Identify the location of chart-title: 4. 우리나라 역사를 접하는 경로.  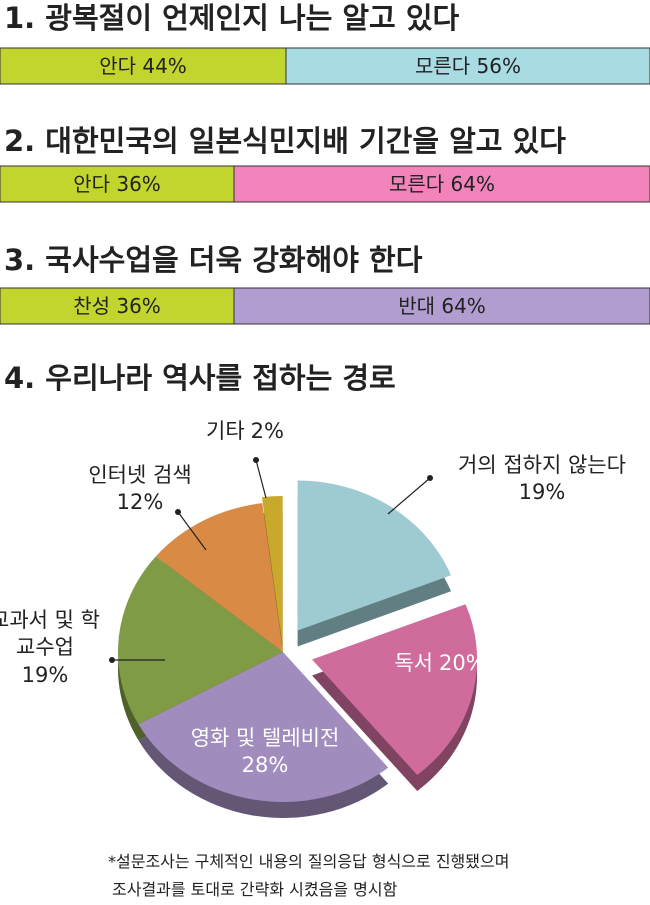
(200, 378).